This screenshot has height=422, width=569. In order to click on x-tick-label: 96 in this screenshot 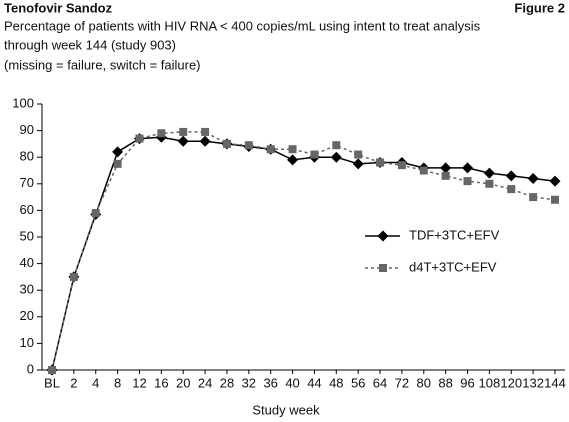, I will do `click(467, 382)`.